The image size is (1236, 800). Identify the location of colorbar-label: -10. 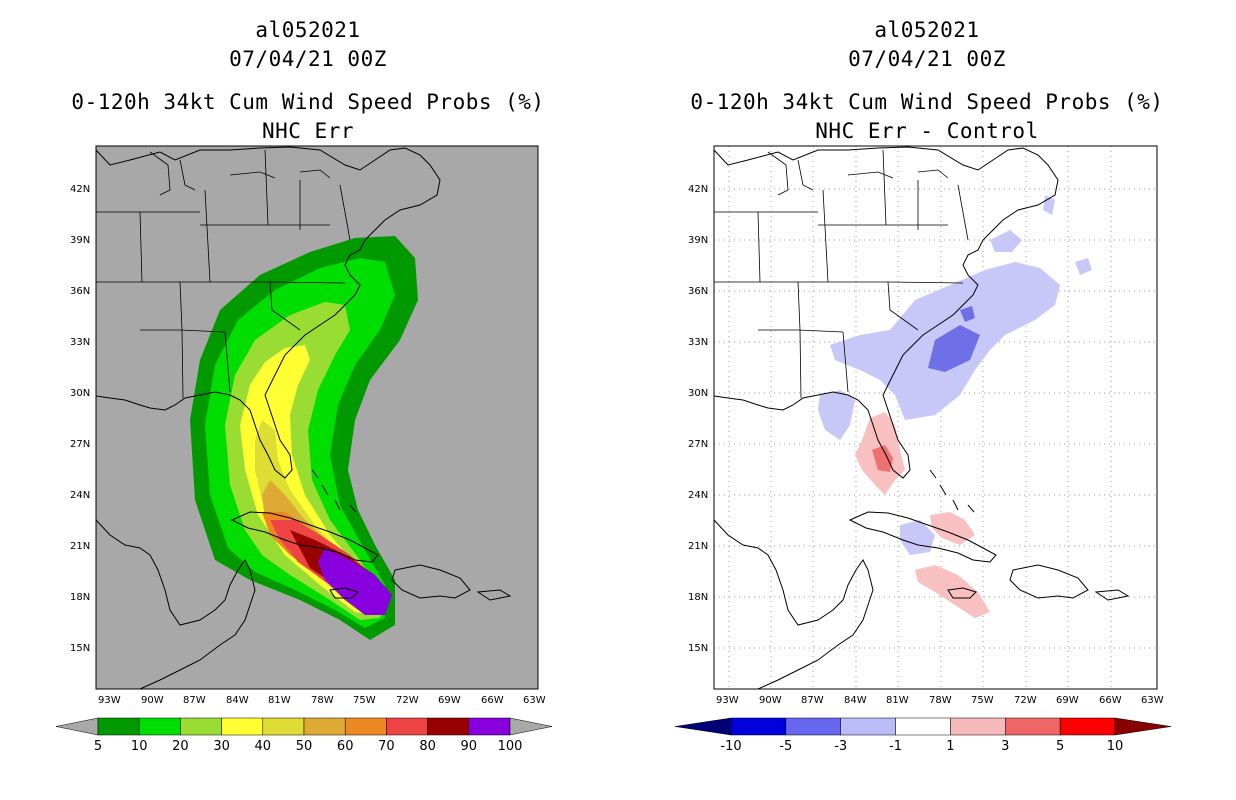
(730, 746).